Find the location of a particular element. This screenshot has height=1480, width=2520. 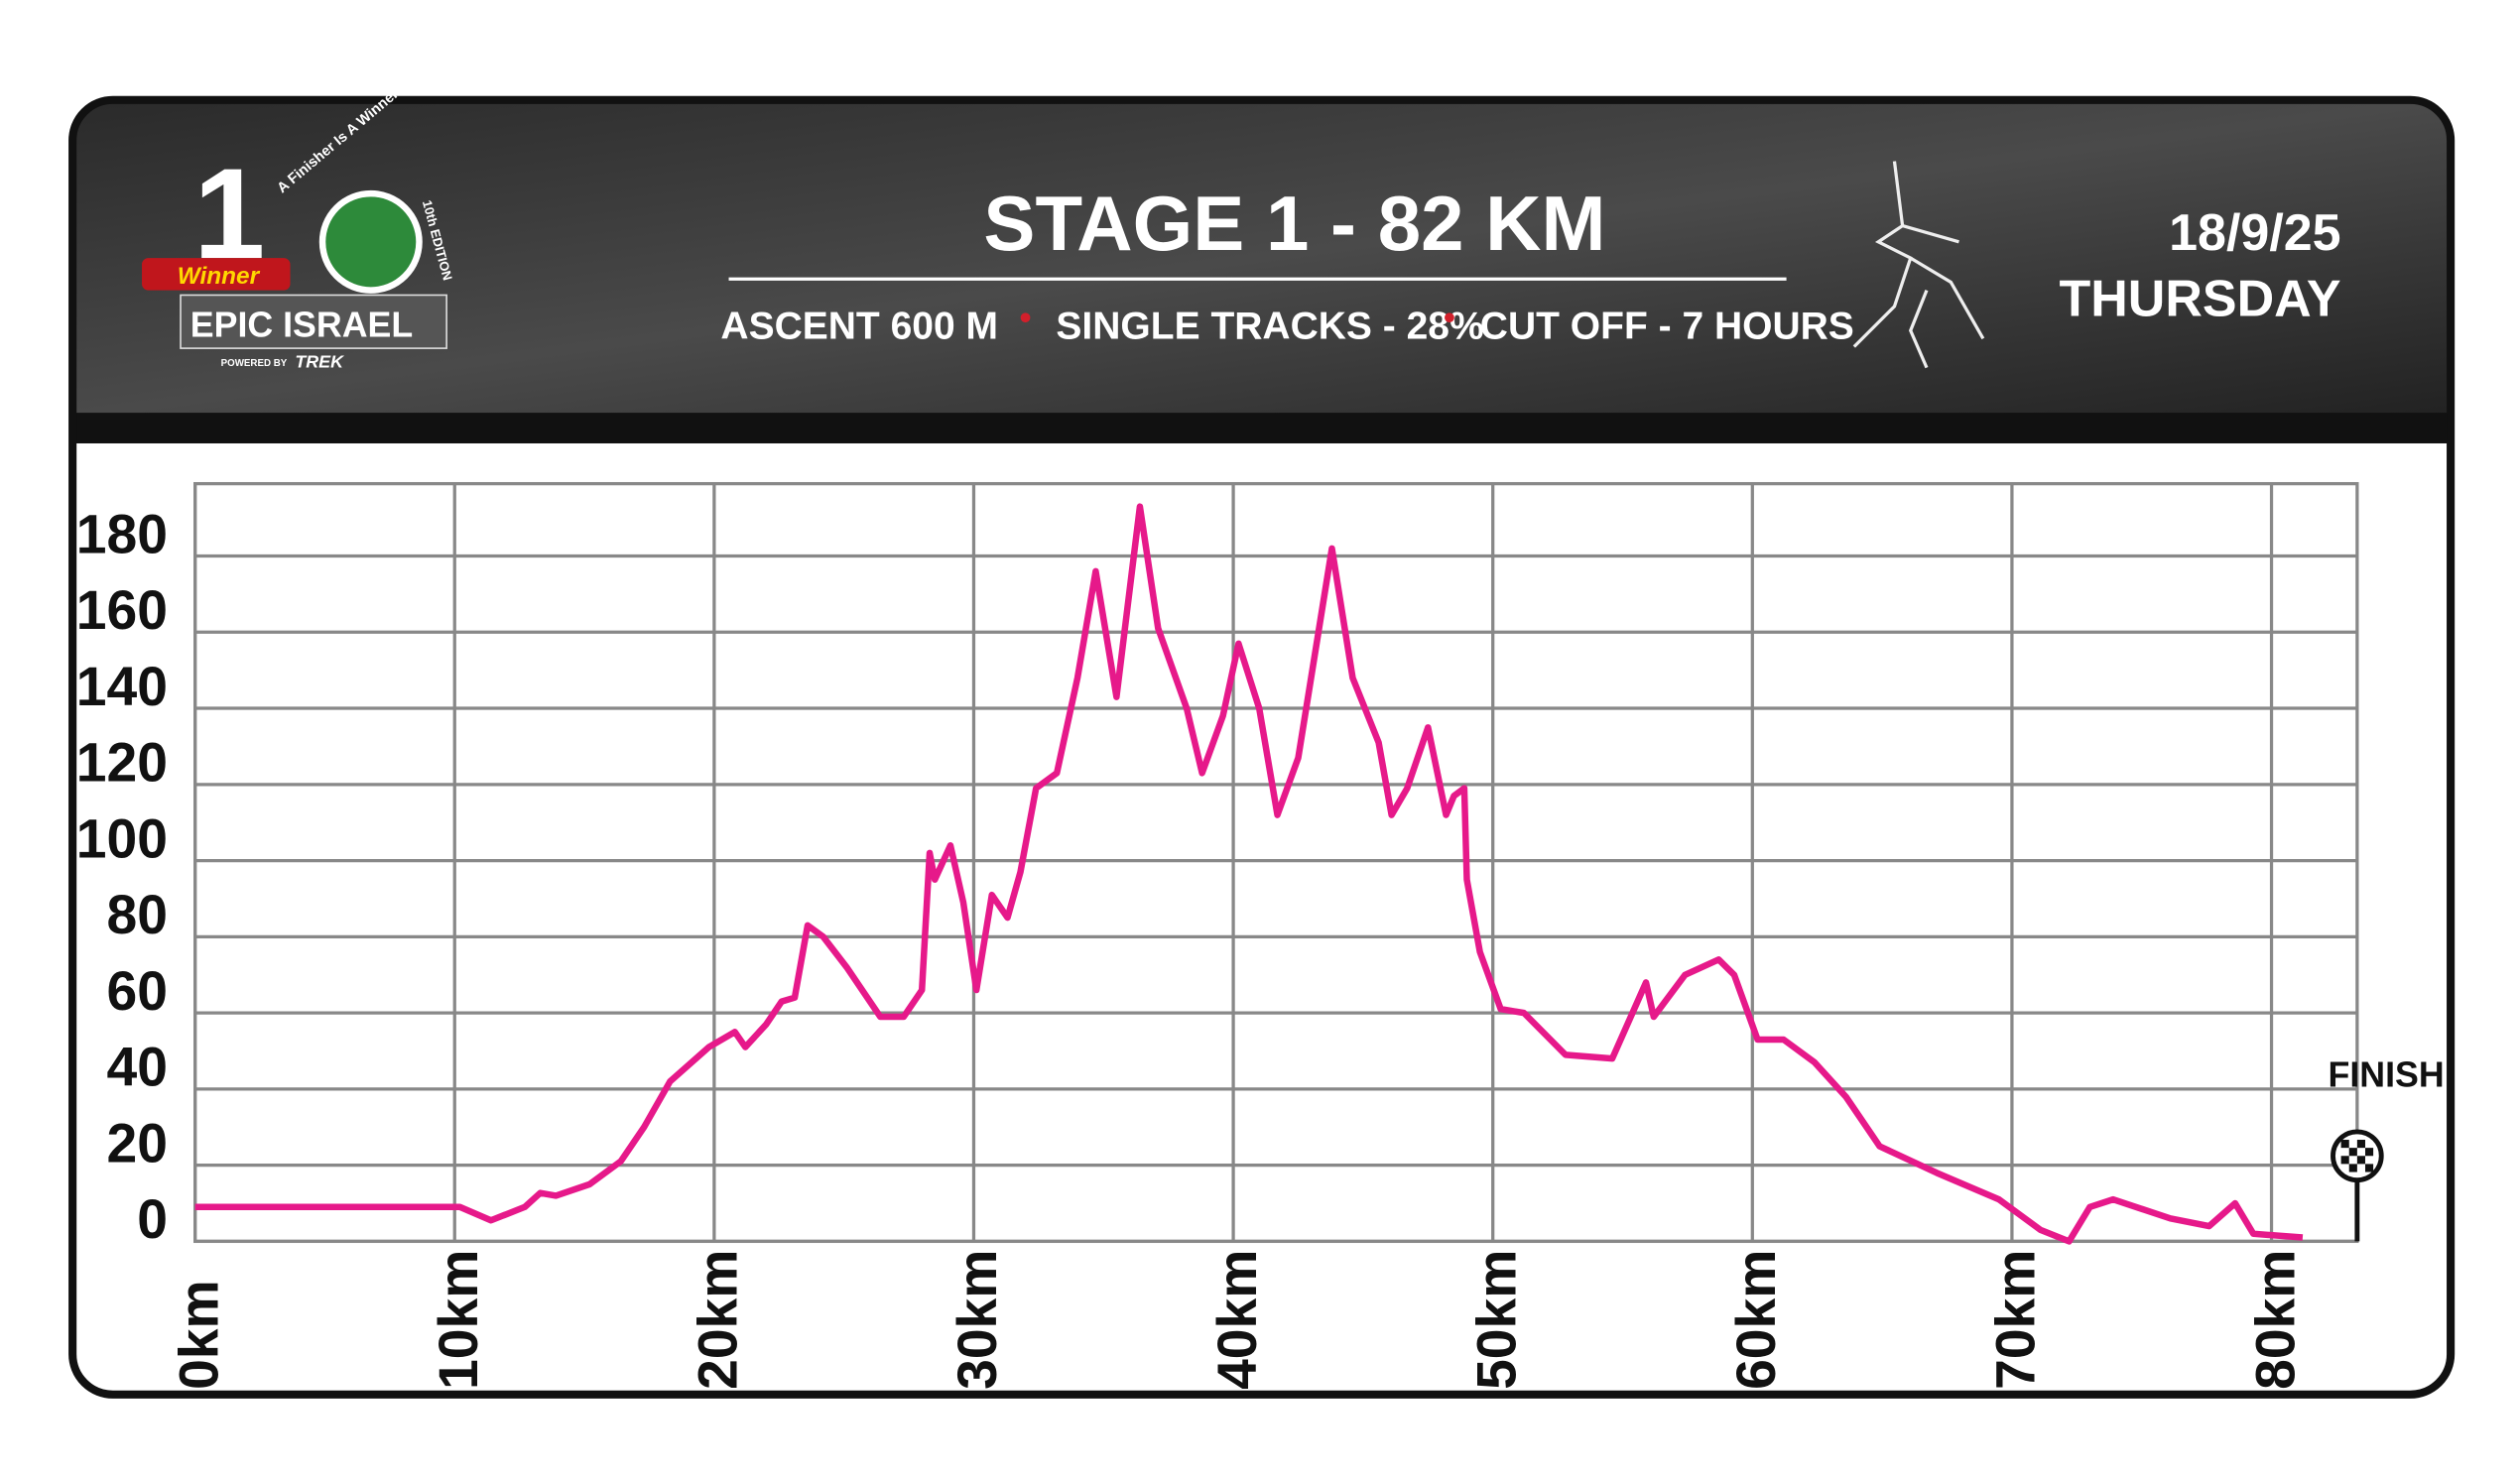

x-tick-label: 60km is located at coordinates (1756, 1320).